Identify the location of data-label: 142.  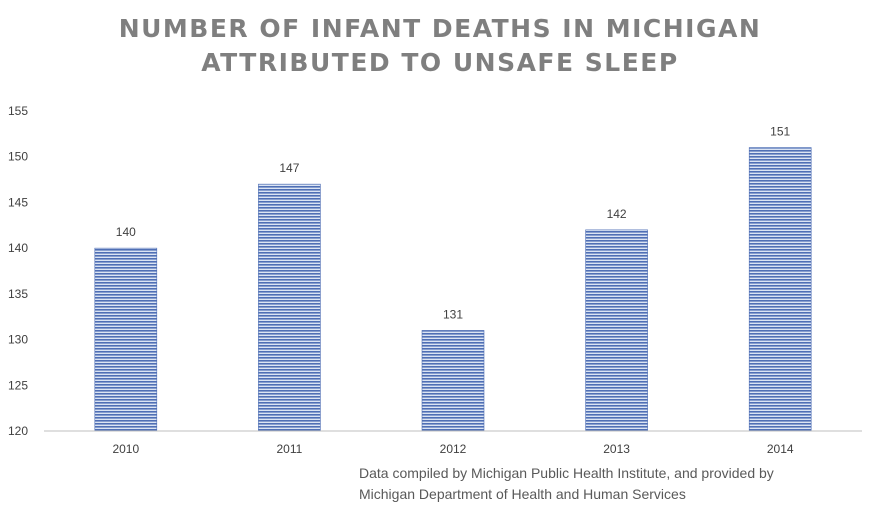
(617, 214).